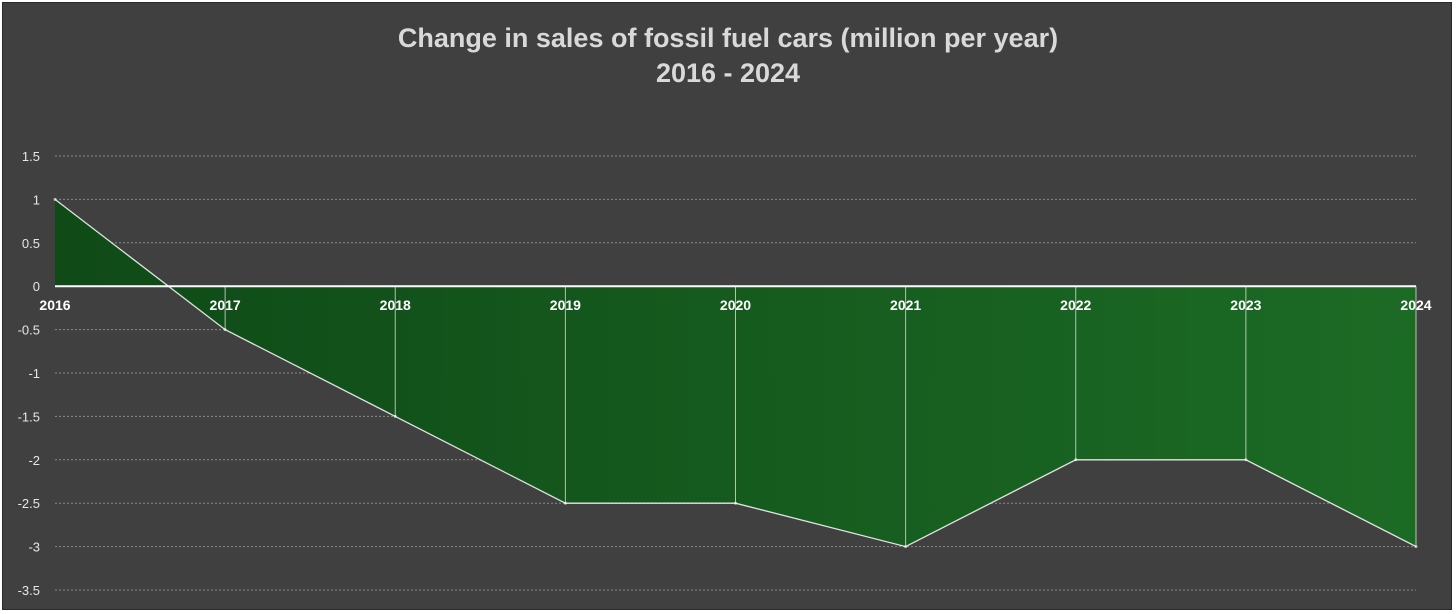 The image size is (1456, 614). Describe the element at coordinates (395, 416) in the screenshot. I see `data-point-2018` at that location.